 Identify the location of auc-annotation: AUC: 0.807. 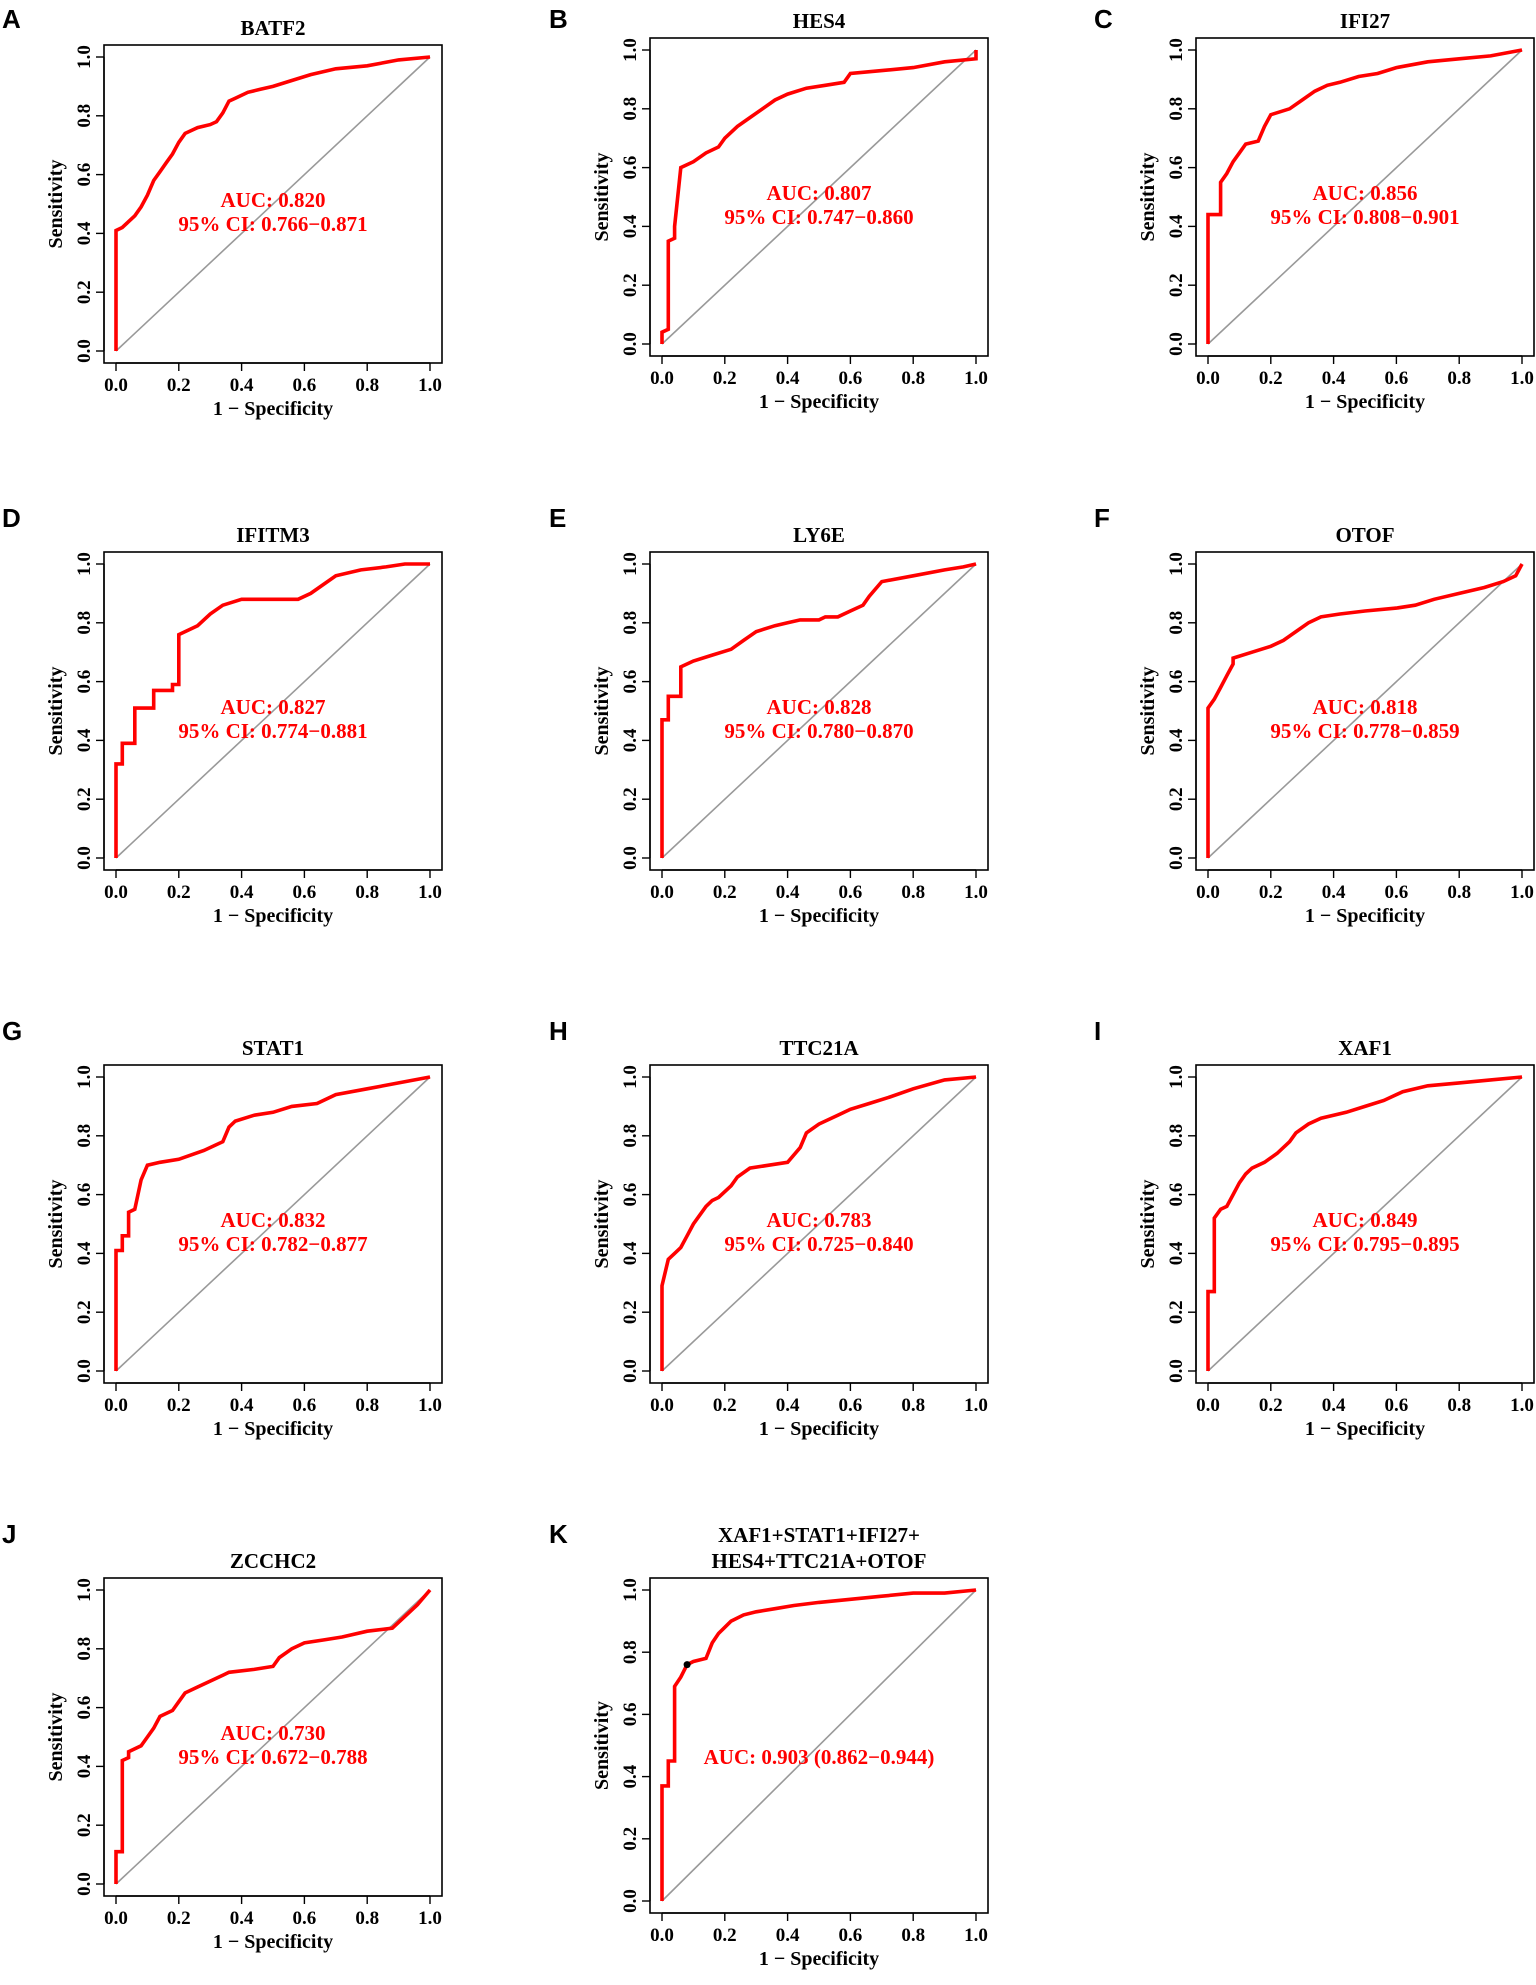
(819, 193).